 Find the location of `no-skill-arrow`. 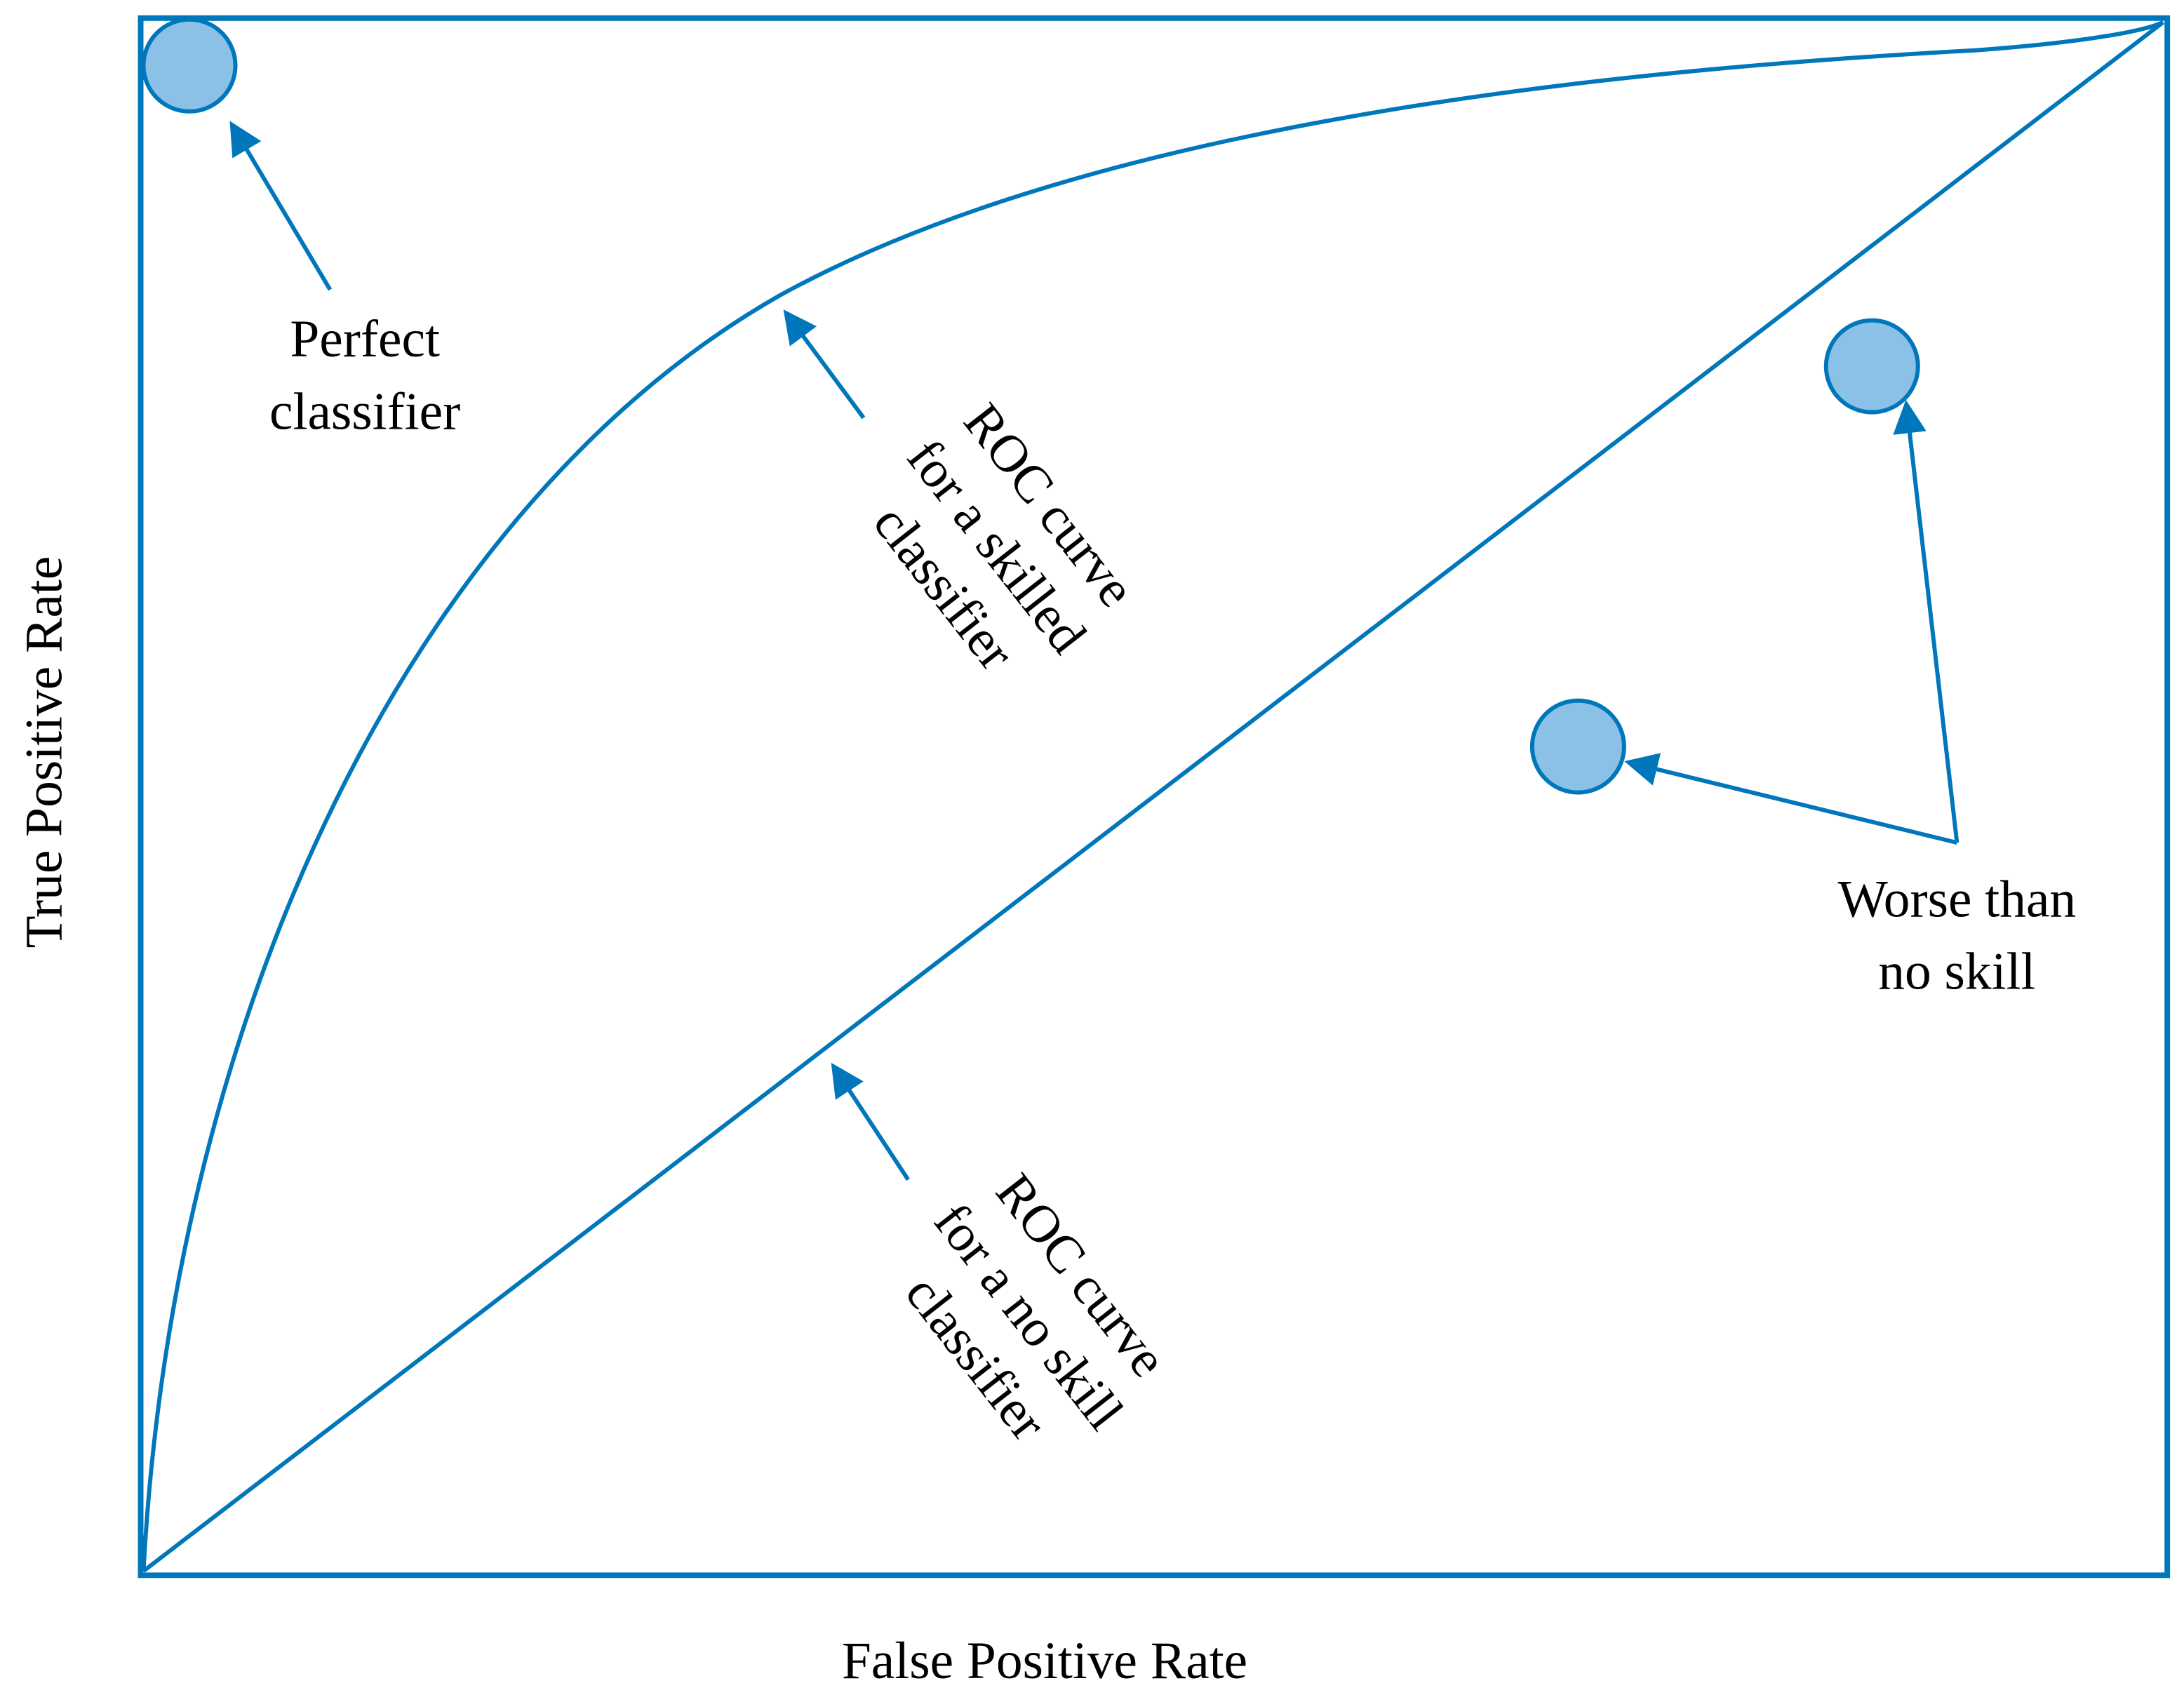

no-skill-arrow is located at coordinates (870, 1122).